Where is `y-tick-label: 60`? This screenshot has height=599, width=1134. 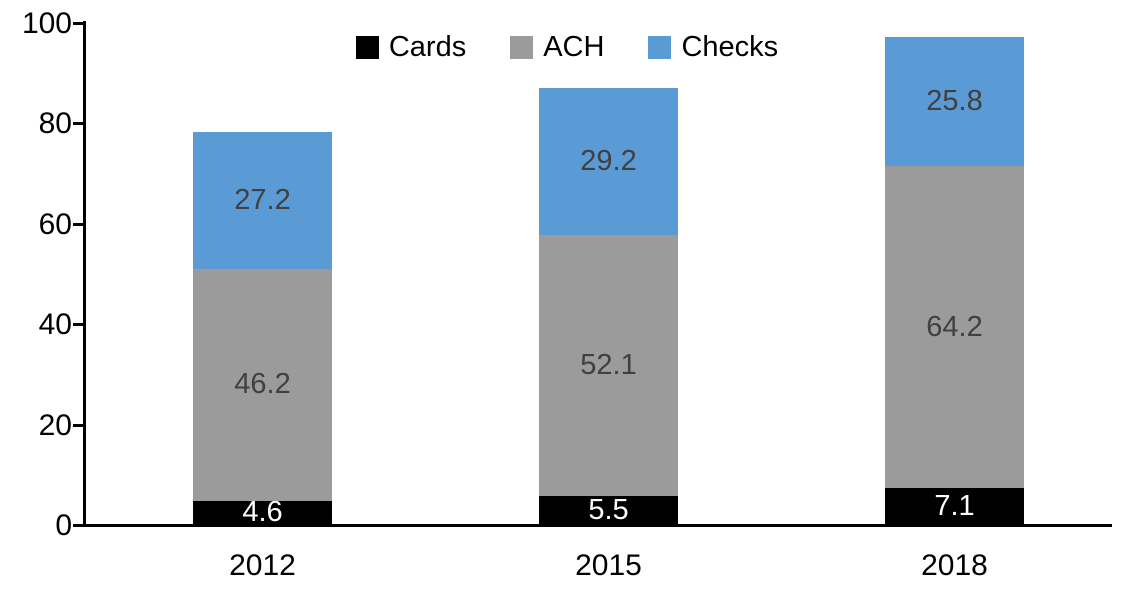 y-tick-label: 60 is located at coordinates (55, 224).